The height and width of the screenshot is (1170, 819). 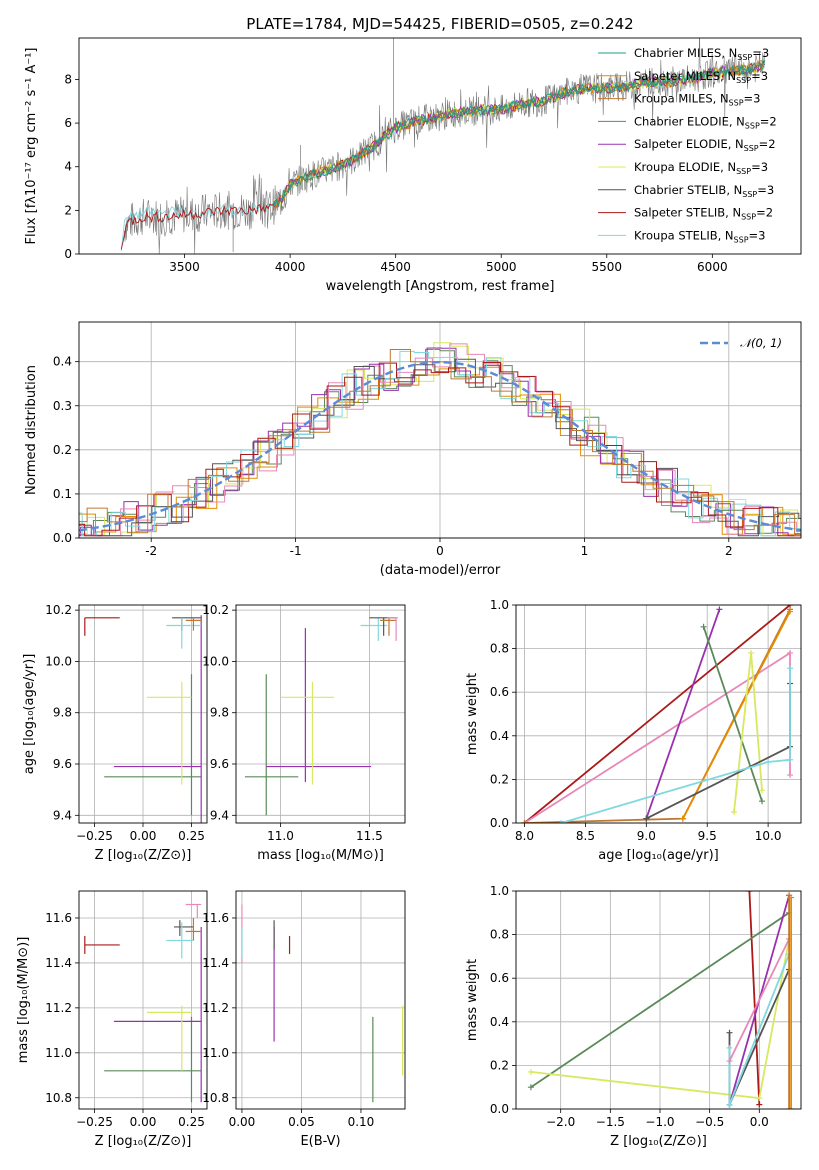 What do you see at coordinates (701, 77) in the screenshot?
I see `legend-entry: Salpeter MILES, NSSP=3` at bounding box center [701, 77].